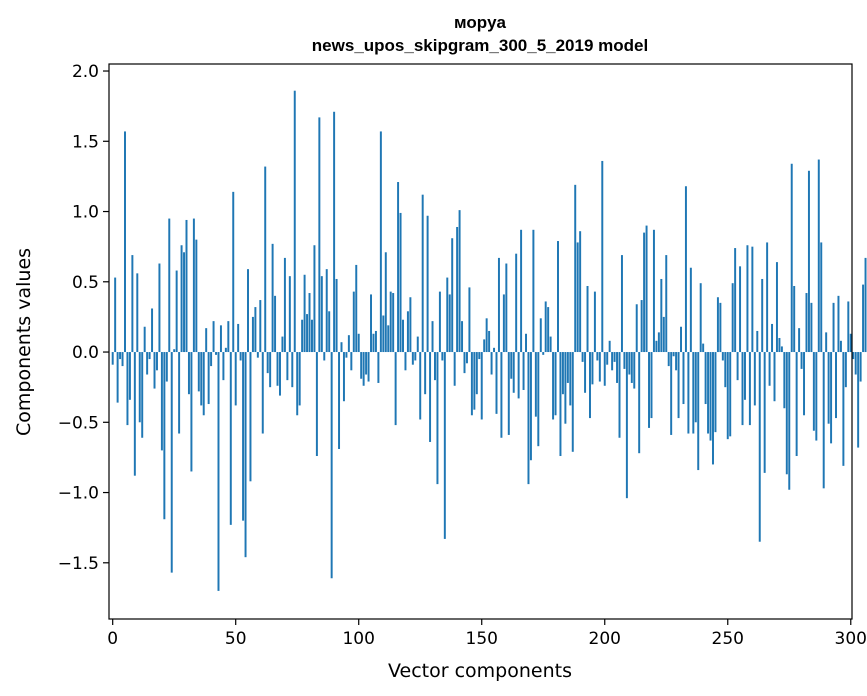  Describe the element at coordinates (85, 142) in the screenshot. I see `y-tick-label: 1.5` at that location.